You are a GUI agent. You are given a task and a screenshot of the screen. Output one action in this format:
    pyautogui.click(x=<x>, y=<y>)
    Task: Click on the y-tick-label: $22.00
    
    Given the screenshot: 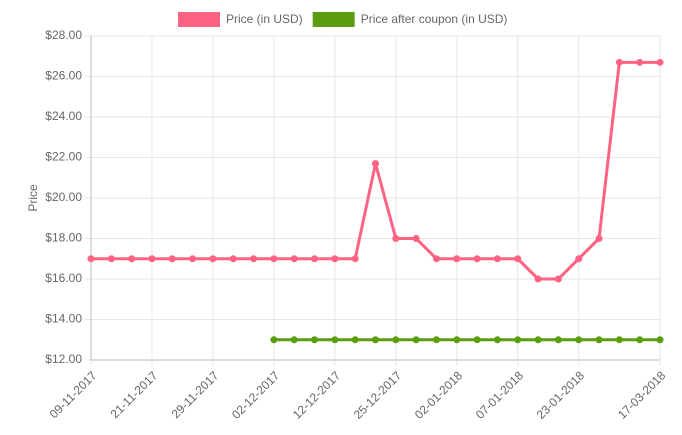 What is the action you would take?
    pyautogui.click(x=63, y=157)
    